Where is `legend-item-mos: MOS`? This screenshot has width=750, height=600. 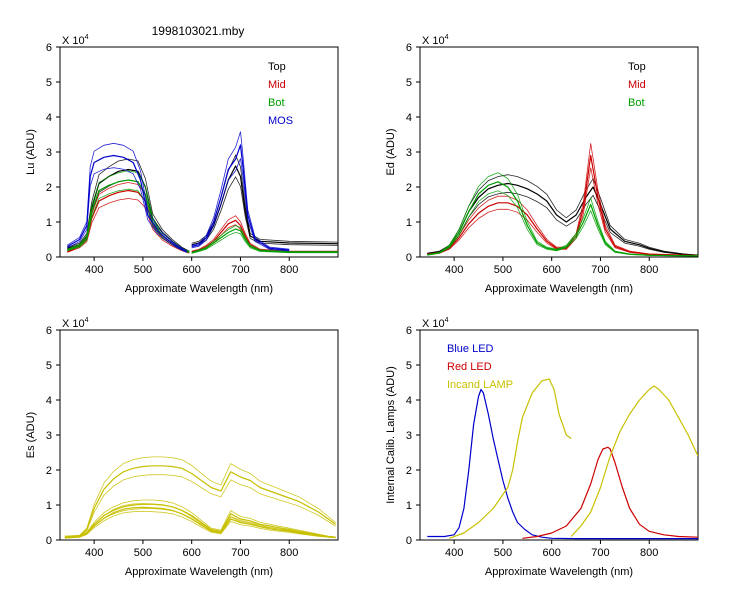
legend-item-mos: MOS is located at coordinates (280, 121).